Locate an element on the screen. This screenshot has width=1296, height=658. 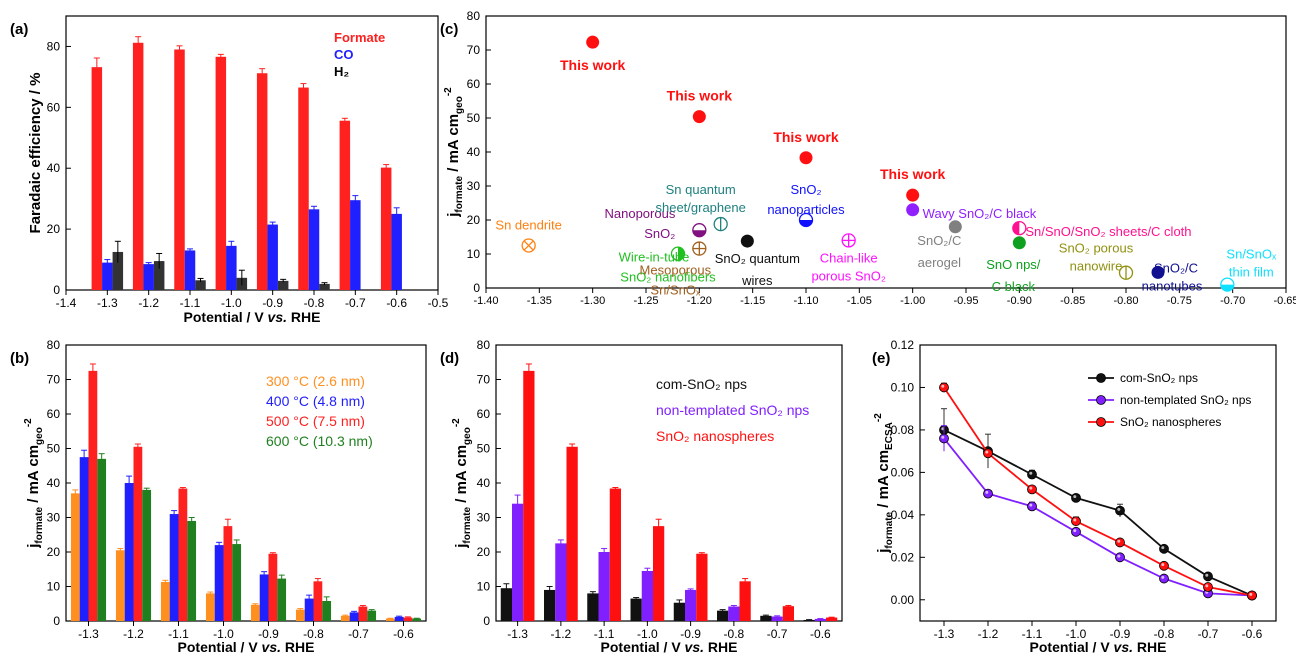
panel-label: (b) is located at coordinates (19, 358).